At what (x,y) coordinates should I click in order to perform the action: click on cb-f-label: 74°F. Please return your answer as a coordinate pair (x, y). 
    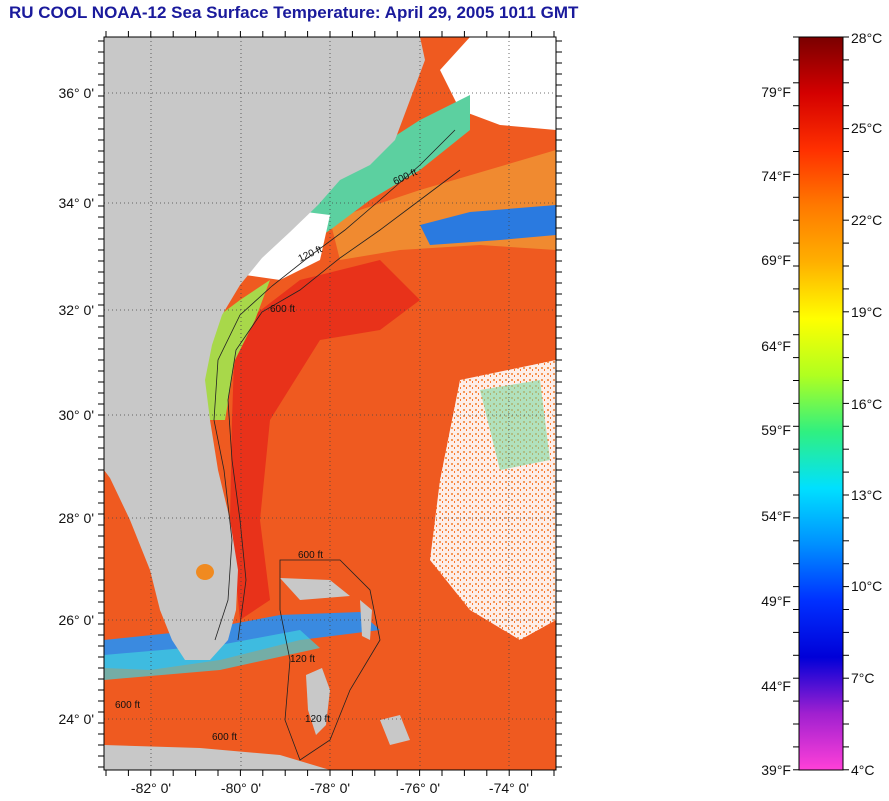
    Looking at the image, I should click on (776, 176).